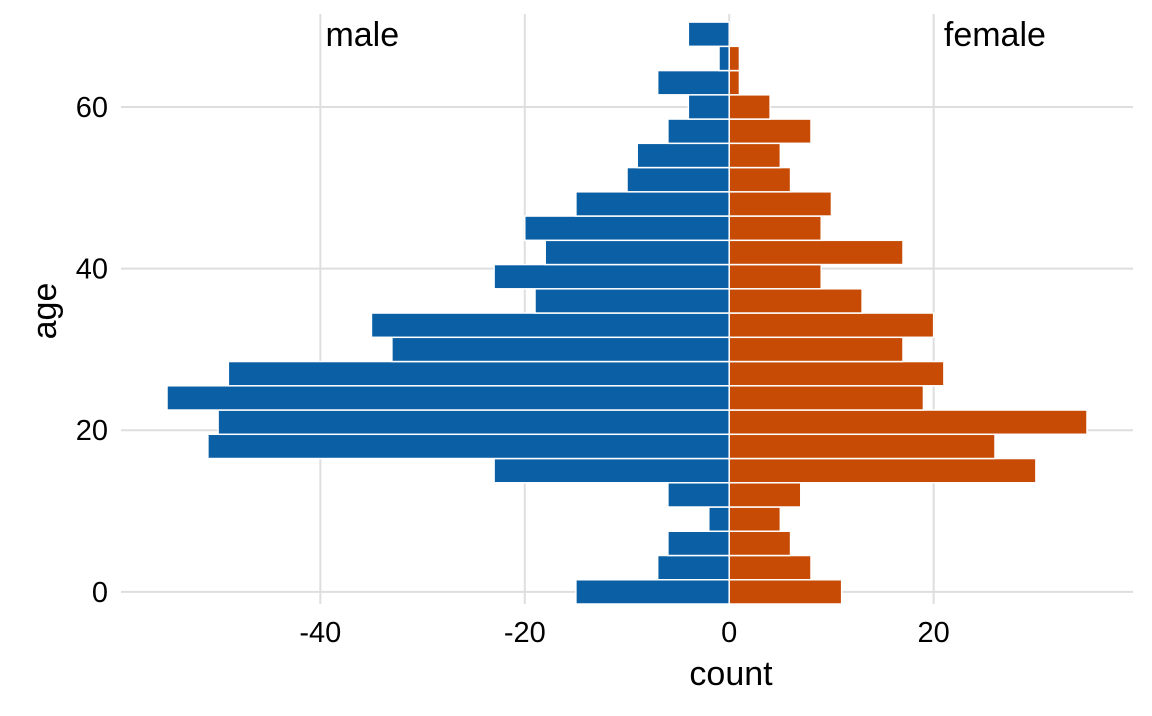  I want to click on y-tick-label: 40, so click(92, 270).